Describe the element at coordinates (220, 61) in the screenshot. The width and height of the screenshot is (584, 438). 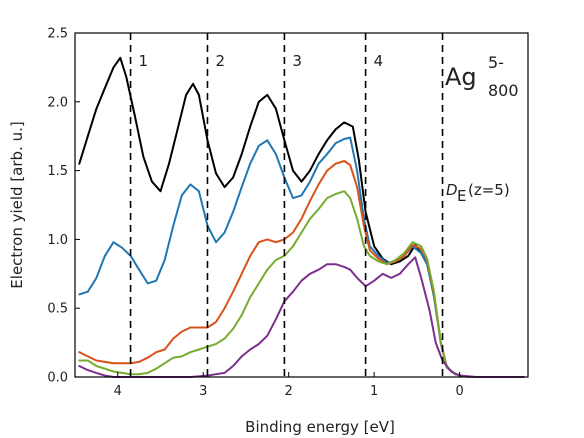
I see `region-label-2: 2` at that location.